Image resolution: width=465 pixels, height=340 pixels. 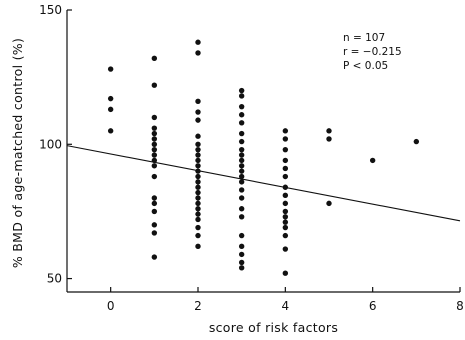 I want to click on y-axis-label: % BMD of age-matched control (%), so click(x=17, y=153).